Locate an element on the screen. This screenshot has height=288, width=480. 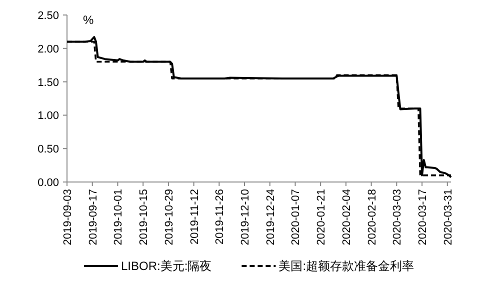
x-tick-label: 2019-12-24 is located at coordinates (270, 217).